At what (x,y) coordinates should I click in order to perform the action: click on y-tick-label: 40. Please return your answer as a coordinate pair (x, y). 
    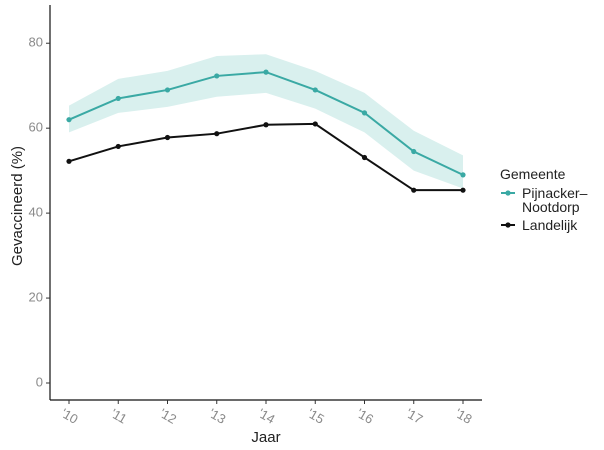
    Looking at the image, I should click on (36, 212).